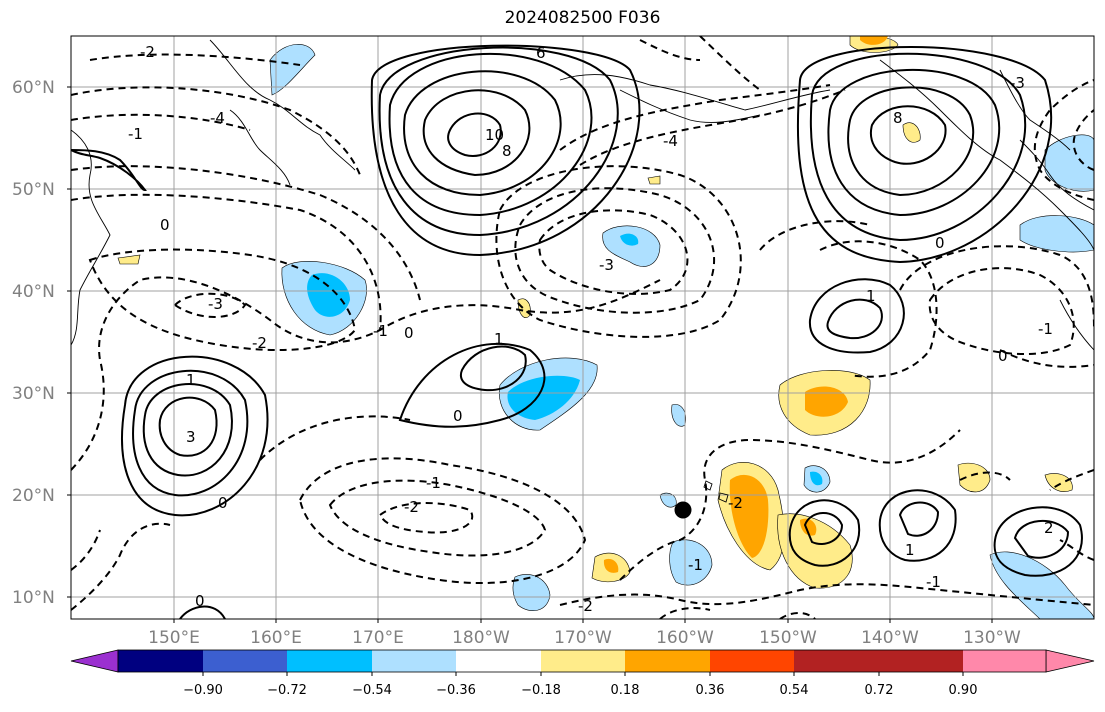  Describe the element at coordinates (378, 638) in the screenshot. I see `lon-label: 170°E` at that location.